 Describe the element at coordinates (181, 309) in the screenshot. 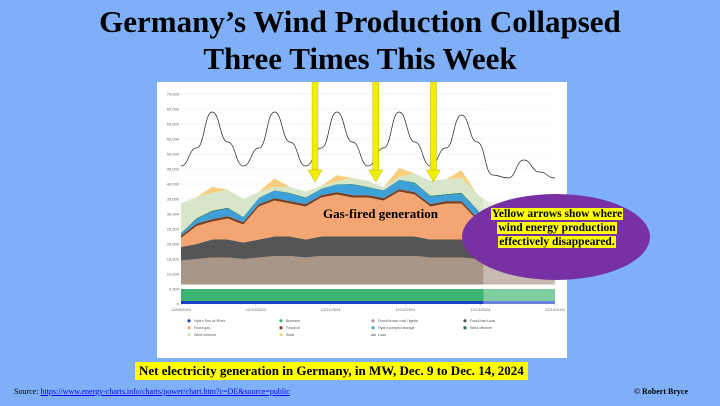

I see `x-tick-label: 12/09/2024` at that location.